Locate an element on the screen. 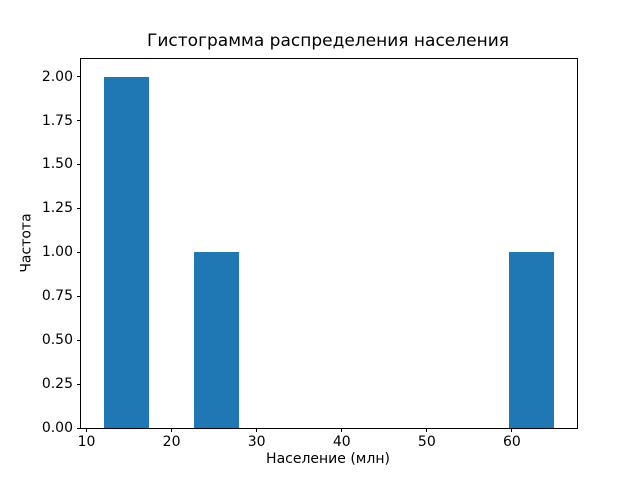 The height and width of the screenshot is (480, 640). x-tick-label: 10 is located at coordinates (86, 442).